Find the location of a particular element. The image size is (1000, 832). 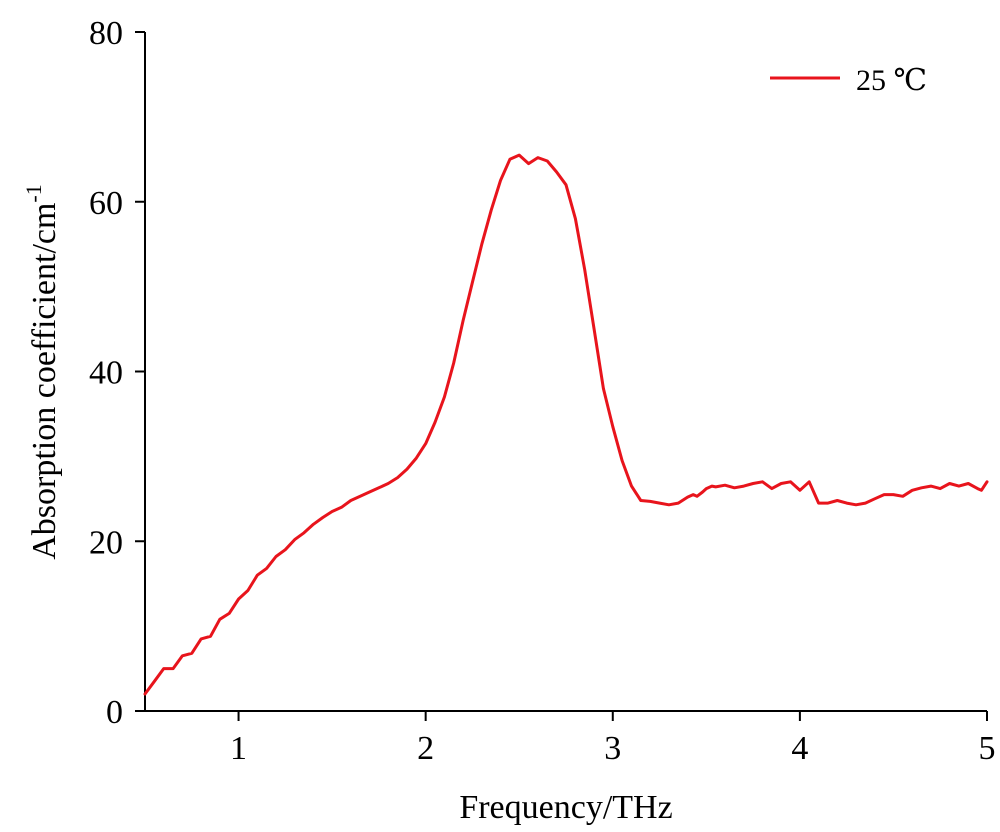

legend-label: 25 ℃ is located at coordinates (891, 80).